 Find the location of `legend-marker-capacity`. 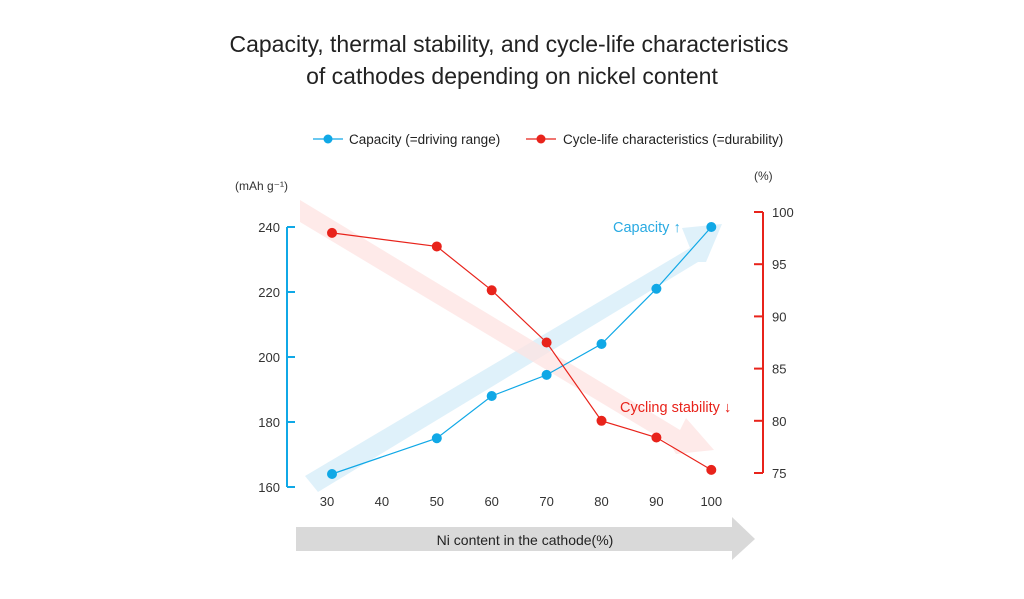

legend-marker-capacity is located at coordinates (328, 139).